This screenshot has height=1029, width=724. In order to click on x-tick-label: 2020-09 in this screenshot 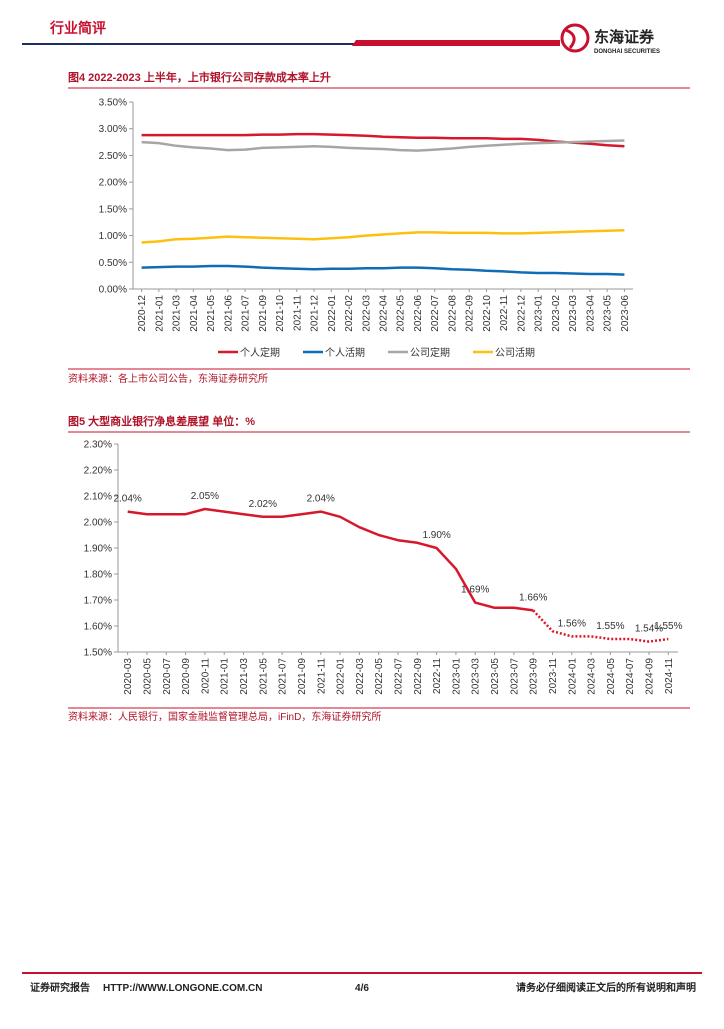, I will do `click(186, 676)`.